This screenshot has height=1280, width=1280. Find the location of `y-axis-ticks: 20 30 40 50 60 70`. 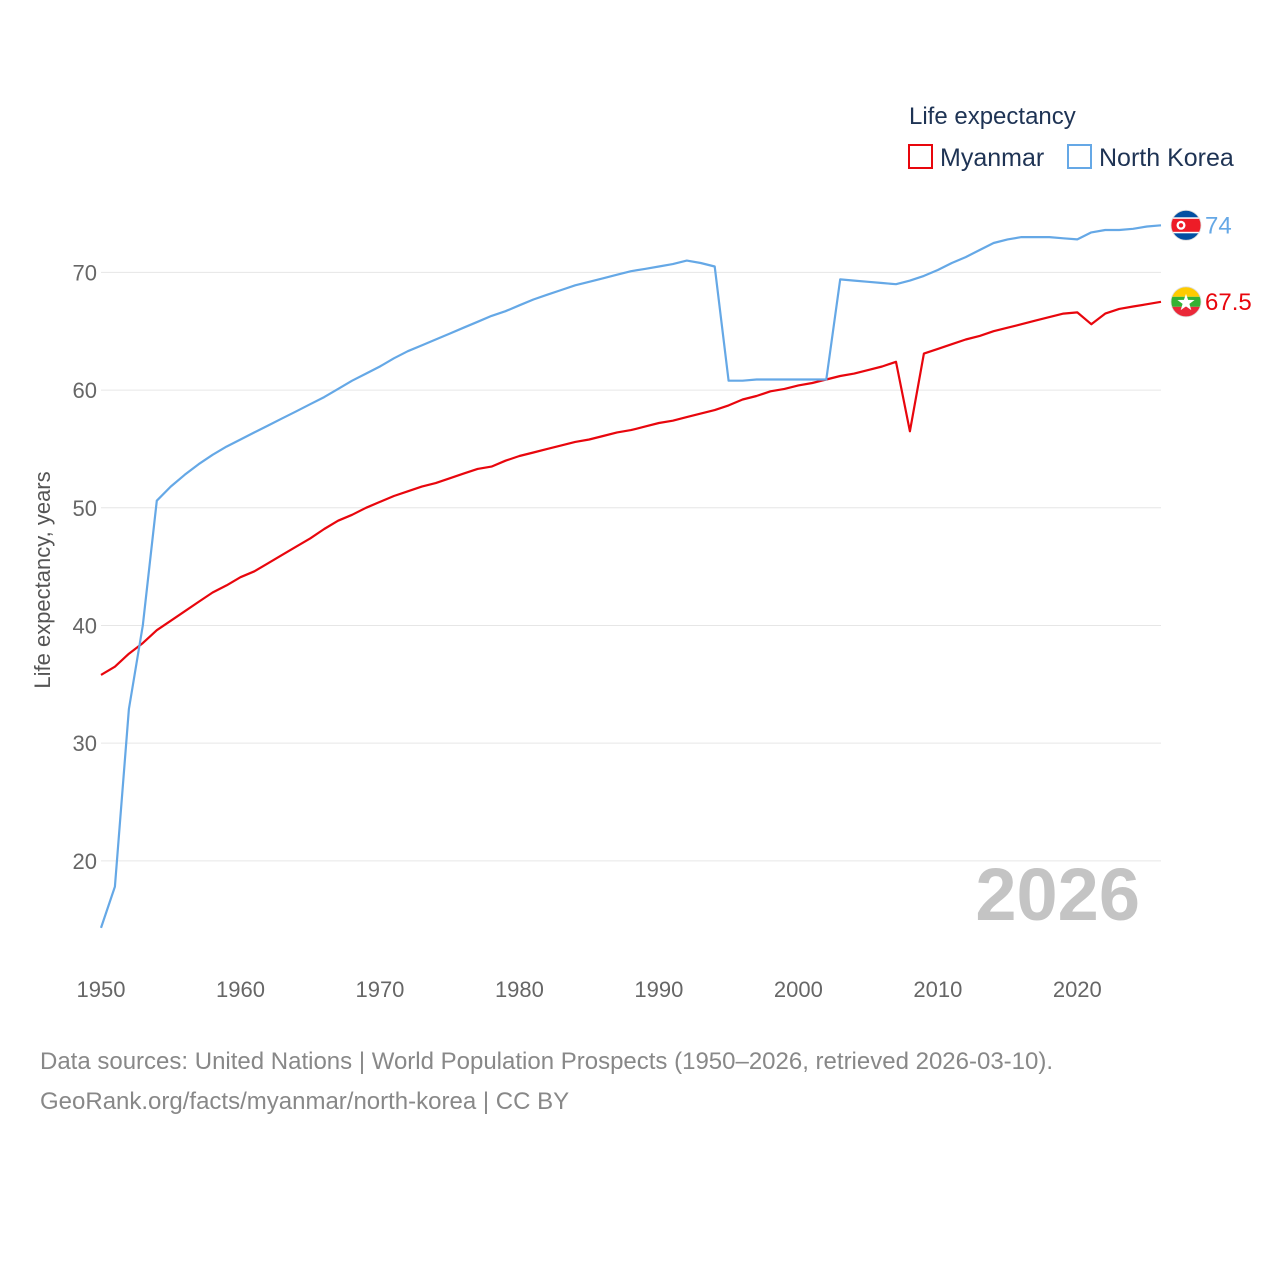

y-axis-ticks: 20 30 40 50 60 70 is located at coordinates (85, 566).